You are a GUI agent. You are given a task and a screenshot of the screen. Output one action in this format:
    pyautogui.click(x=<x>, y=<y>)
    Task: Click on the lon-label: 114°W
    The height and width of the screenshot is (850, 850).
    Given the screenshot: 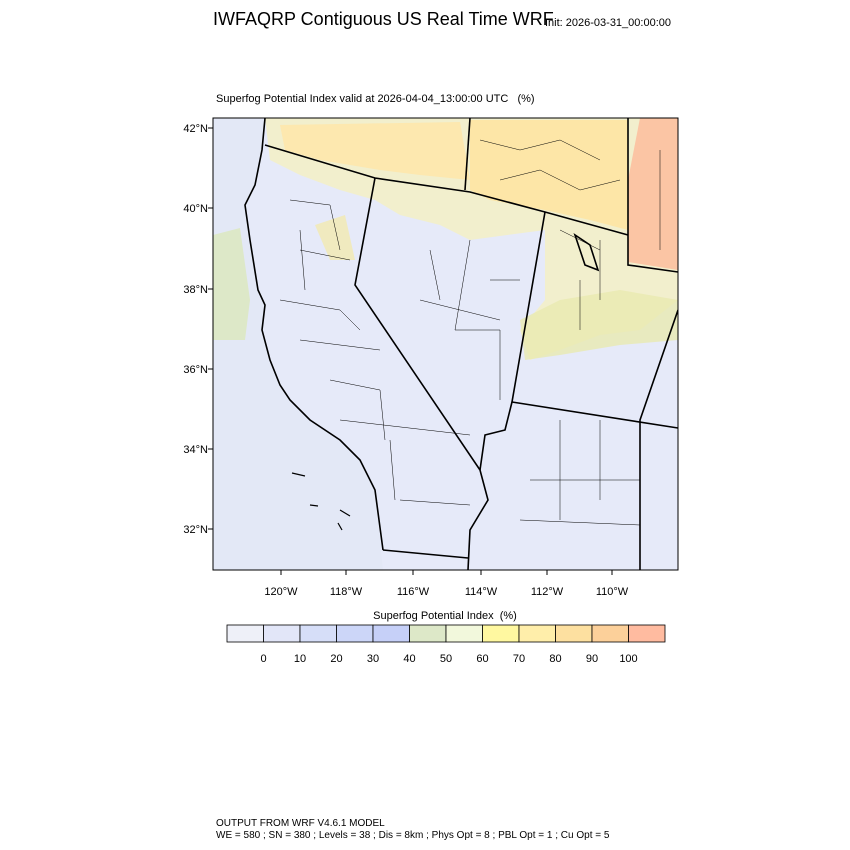 What is the action you would take?
    pyautogui.click(x=481, y=592)
    